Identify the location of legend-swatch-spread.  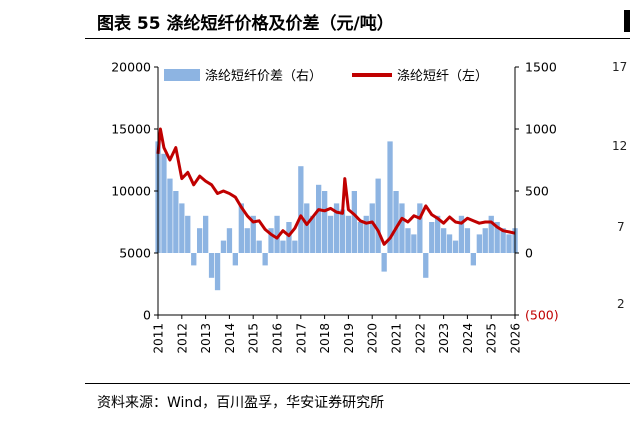
(182, 75).